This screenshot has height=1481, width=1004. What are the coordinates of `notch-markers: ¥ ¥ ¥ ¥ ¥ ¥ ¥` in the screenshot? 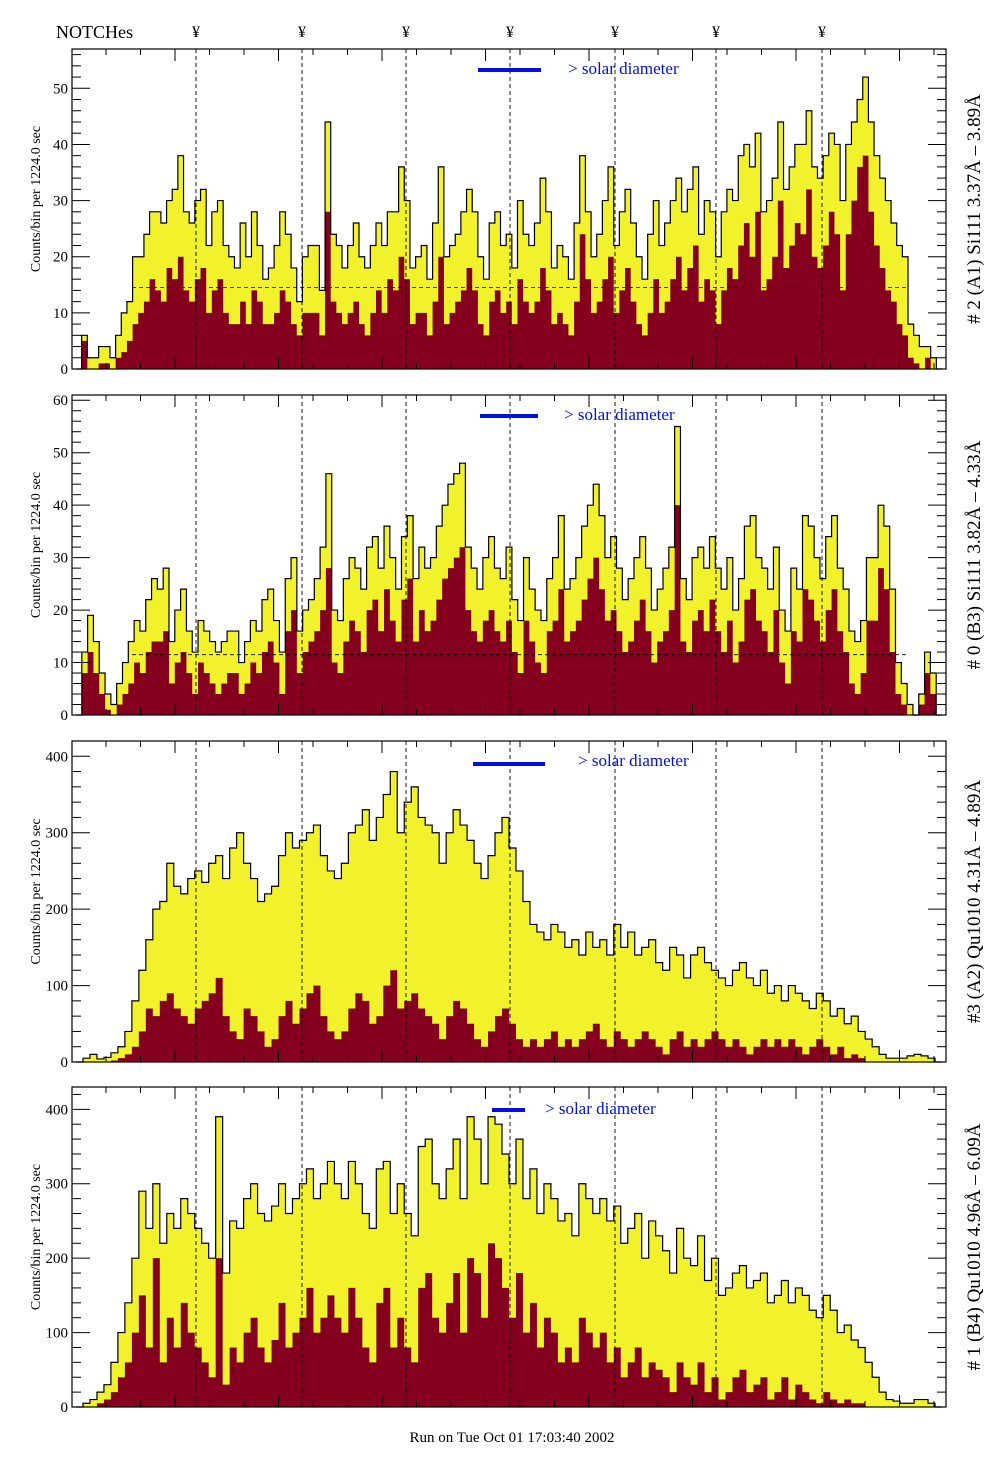 It's located at (509, 32).